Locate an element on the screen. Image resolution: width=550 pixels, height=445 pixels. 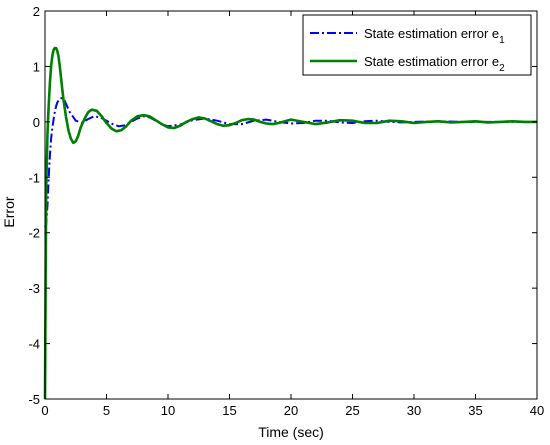
y-tick-label: 1 is located at coordinates (36, 66).